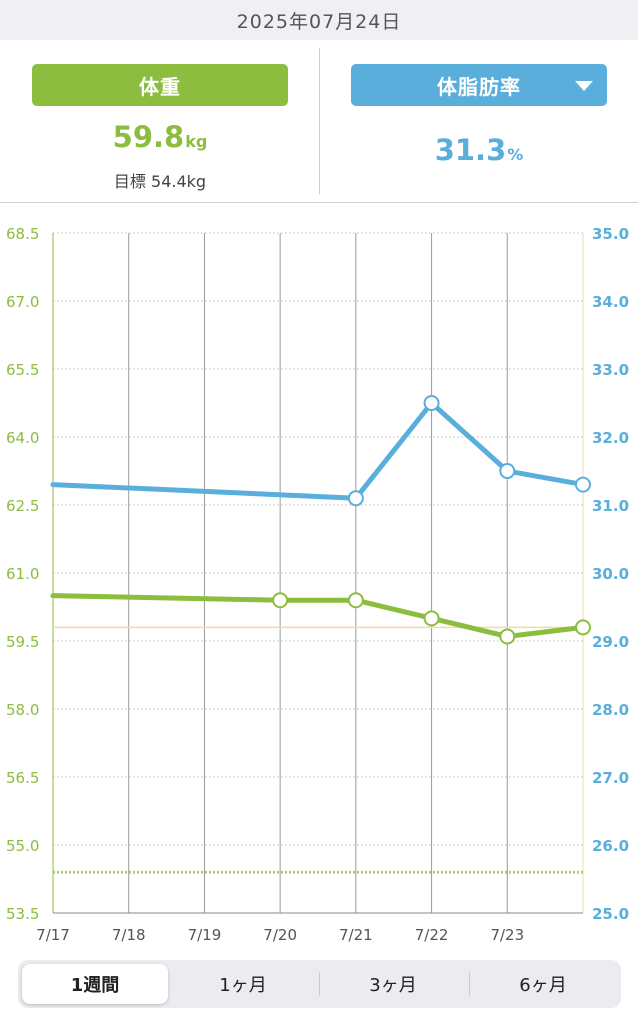 The width and height of the screenshot is (638, 1024). What do you see at coordinates (22, 370) in the screenshot?
I see `left-tick-label: 65.5` at bounding box center [22, 370].